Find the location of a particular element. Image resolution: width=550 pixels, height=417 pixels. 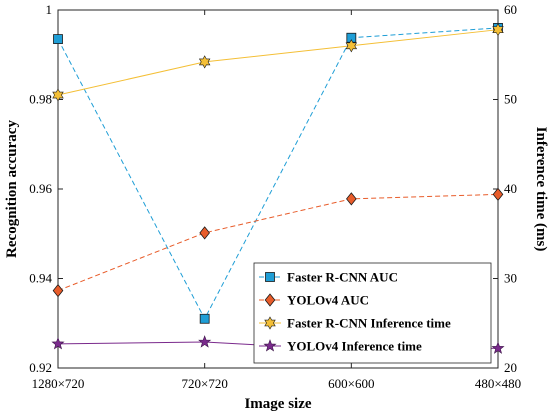

y-tick-label: 0.92 is located at coordinates (40, 367).